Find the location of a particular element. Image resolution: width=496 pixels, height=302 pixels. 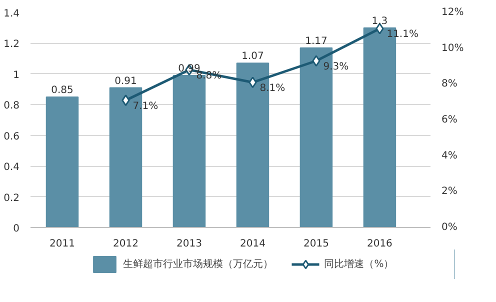

legend-label: 同比增速（%） is located at coordinates (359, 264).